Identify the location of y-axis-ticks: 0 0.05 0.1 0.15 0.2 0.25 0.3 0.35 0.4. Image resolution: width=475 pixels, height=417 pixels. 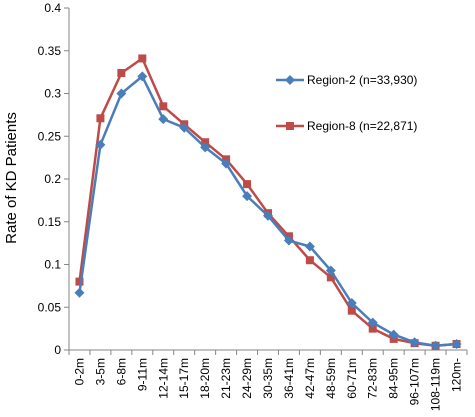
(53, 179).